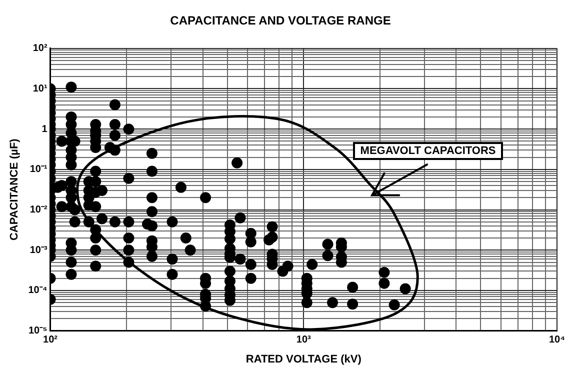 This screenshot has width=575, height=374. What do you see at coordinates (39, 170) in the screenshot?
I see `y-tick-label: 10⁻¹` at bounding box center [39, 170].